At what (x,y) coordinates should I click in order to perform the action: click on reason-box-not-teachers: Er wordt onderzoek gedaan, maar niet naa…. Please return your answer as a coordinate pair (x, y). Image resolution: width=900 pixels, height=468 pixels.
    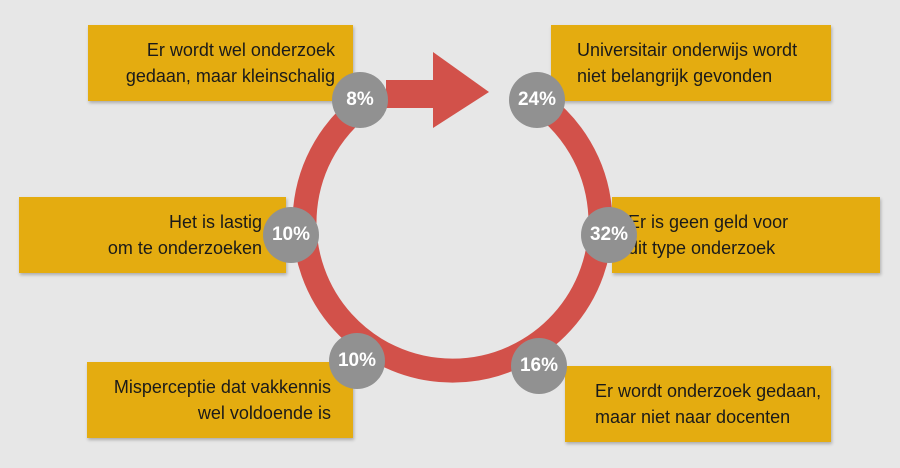
    Looking at the image, I should click on (698, 404).